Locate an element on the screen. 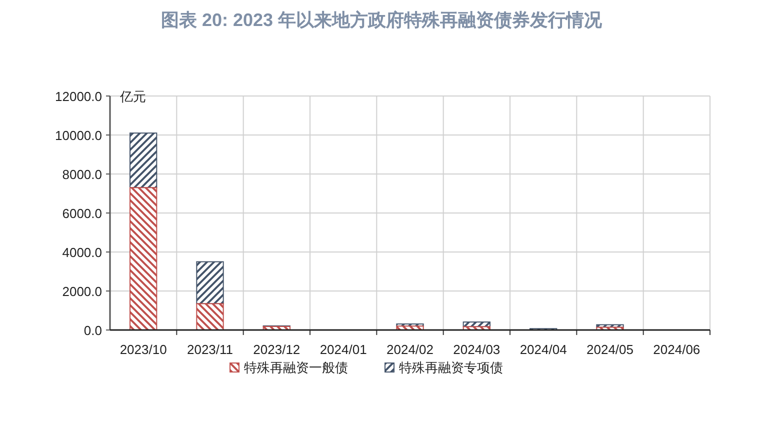 This screenshot has width=763, height=432. x-tick-label: 2024/04 is located at coordinates (543, 349).